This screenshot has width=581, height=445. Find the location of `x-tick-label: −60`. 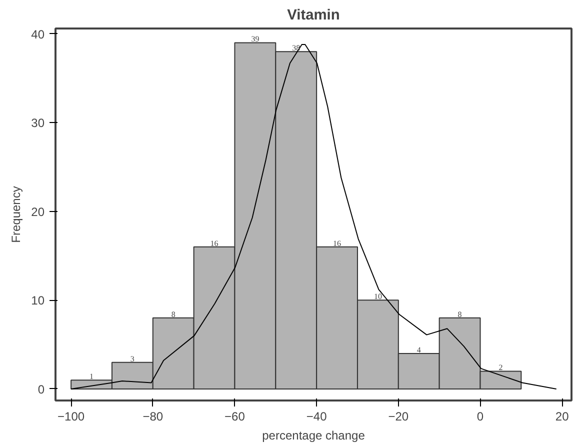

x-tick-label: −60 is located at coordinates (235, 417).